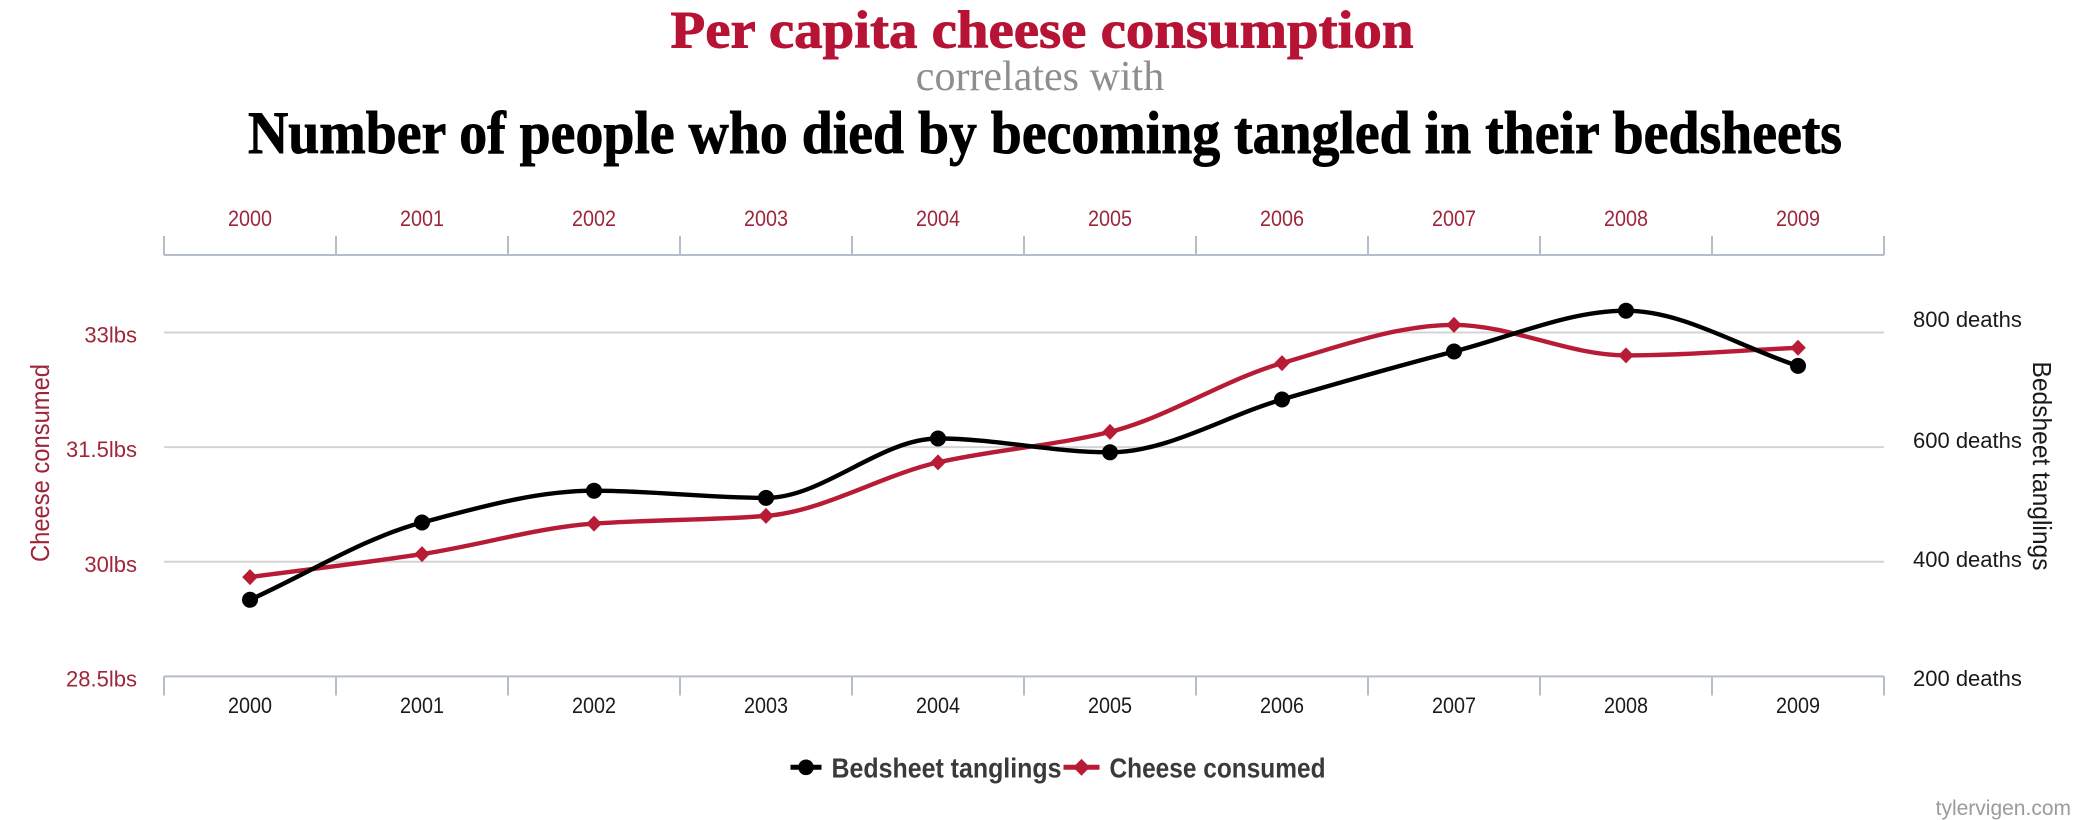  I want to click on svg-text: 28.5lbs, so click(101, 679).